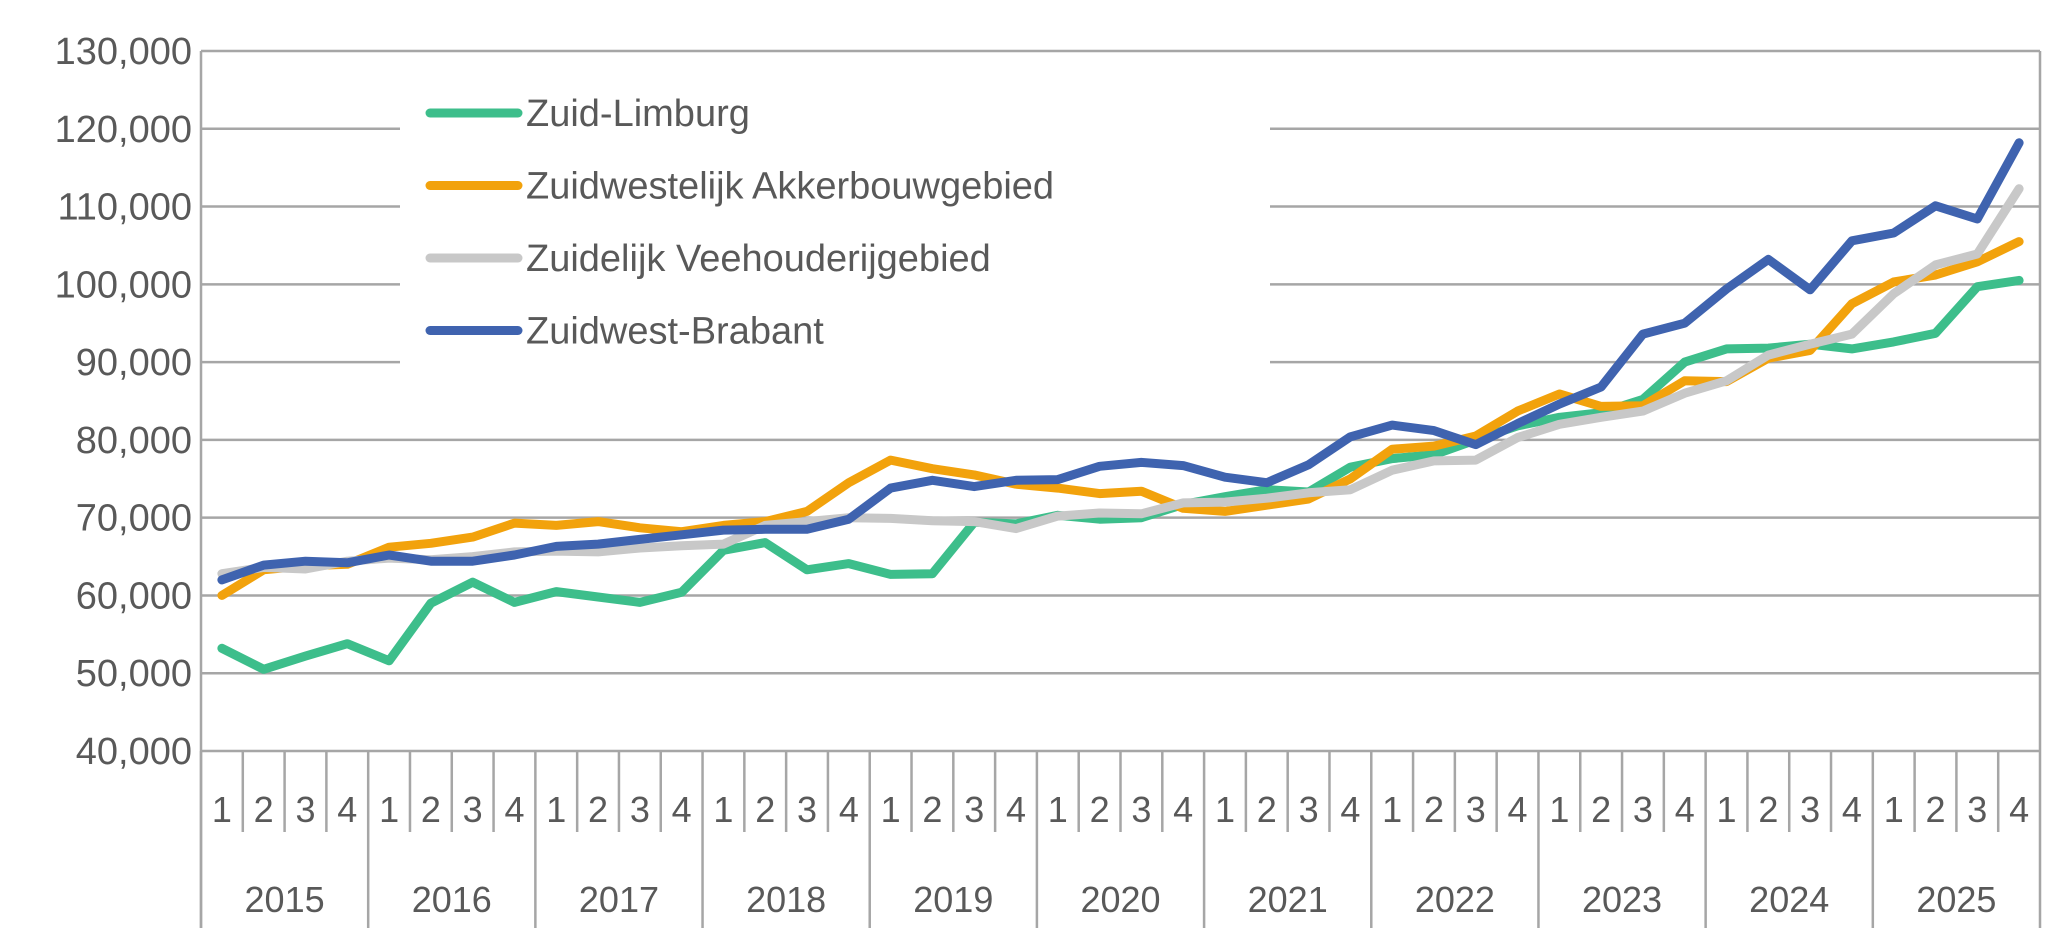  I want to click on year-label: 2020, so click(1120, 899).